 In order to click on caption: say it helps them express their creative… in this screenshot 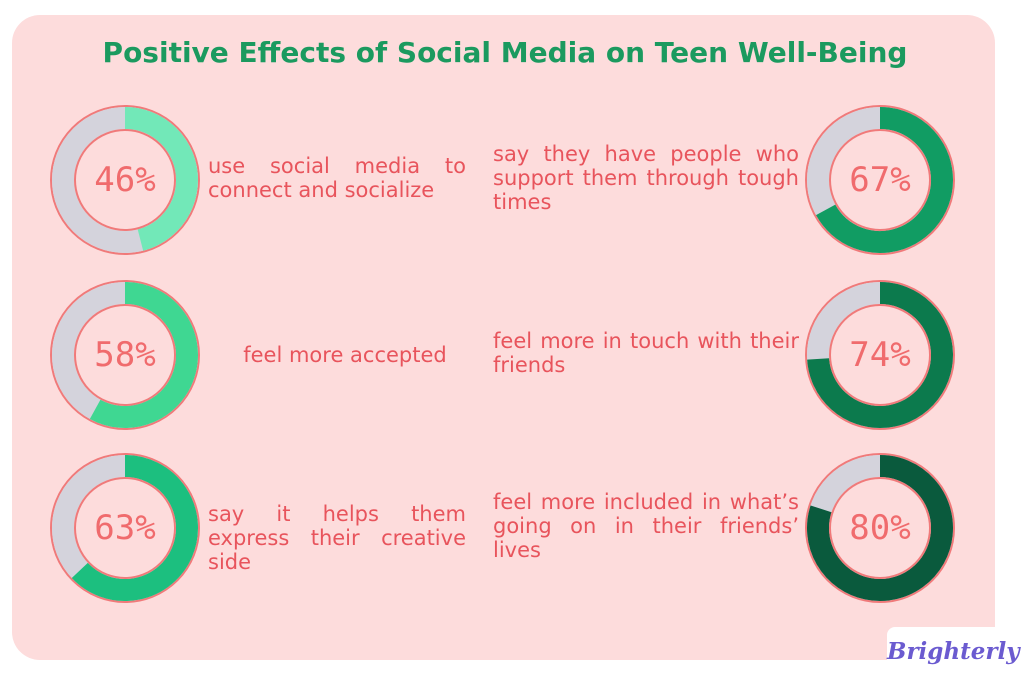, I will do `click(337, 538)`.